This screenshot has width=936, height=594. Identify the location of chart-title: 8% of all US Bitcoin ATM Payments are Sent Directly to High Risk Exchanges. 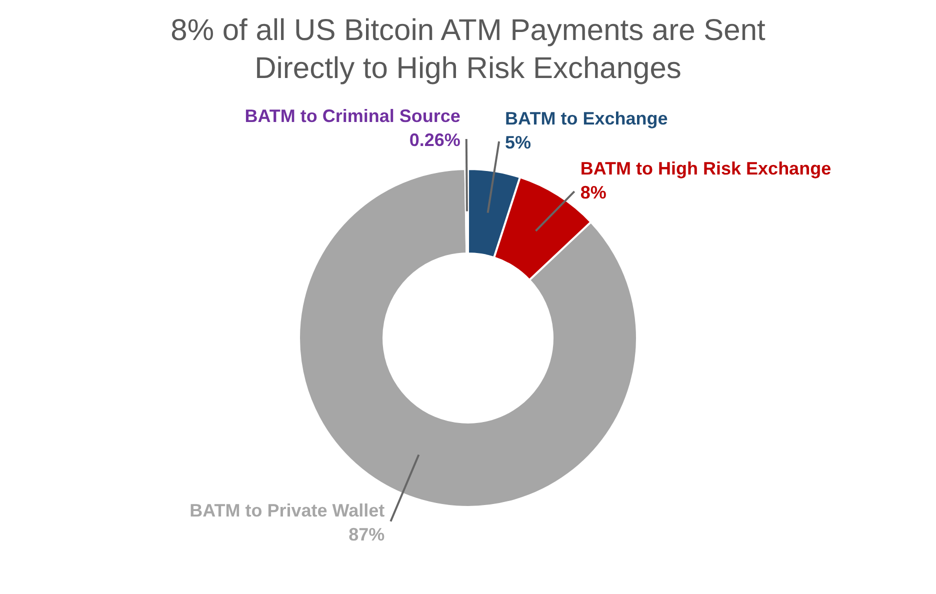
(468, 50).